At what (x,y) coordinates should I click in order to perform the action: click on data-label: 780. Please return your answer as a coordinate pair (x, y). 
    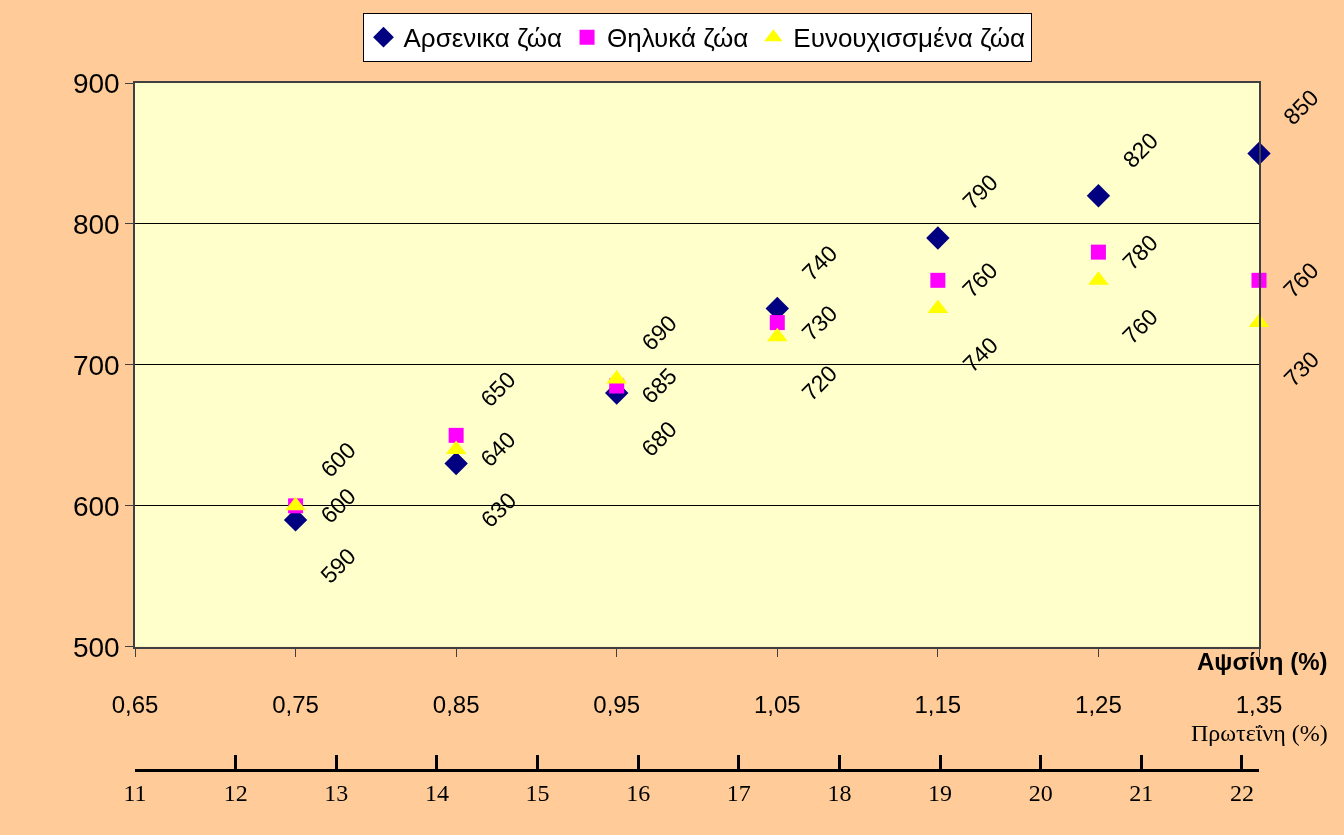
    Looking at the image, I should click on (1140, 252).